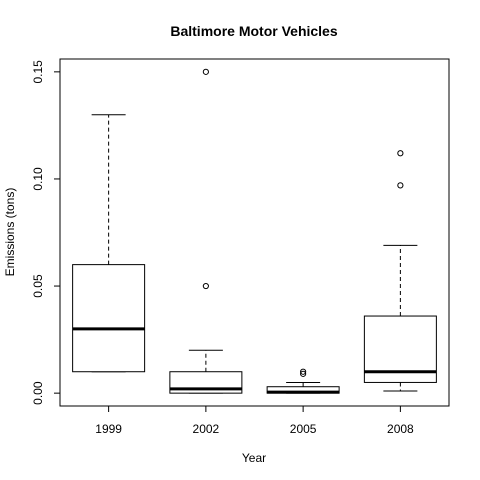 The height and width of the screenshot is (480, 480). I want to click on x-axis-label: Year, so click(254, 458).